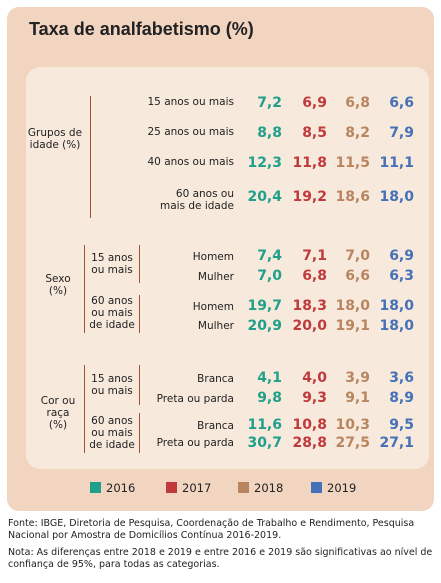  What do you see at coordinates (58, 413) in the screenshot?
I see `group-label-race: Cor ou raça (%)` at bounding box center [58, 413].